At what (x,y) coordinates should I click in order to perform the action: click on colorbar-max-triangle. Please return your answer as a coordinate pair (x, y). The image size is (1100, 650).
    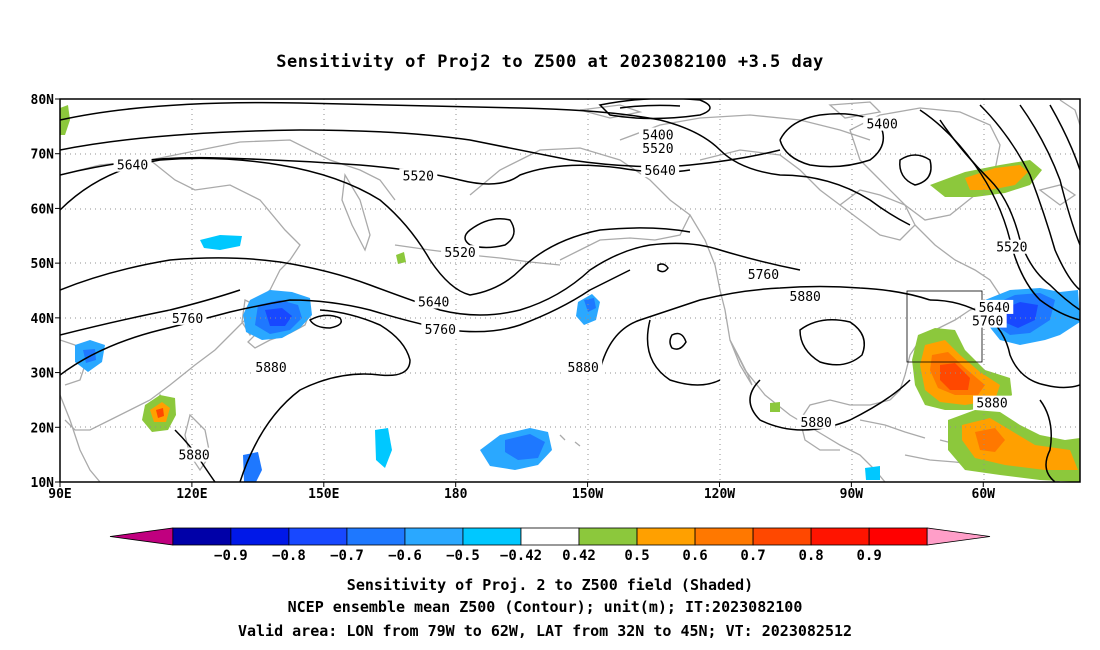
    Looking at the image, I should click on (958, 536).